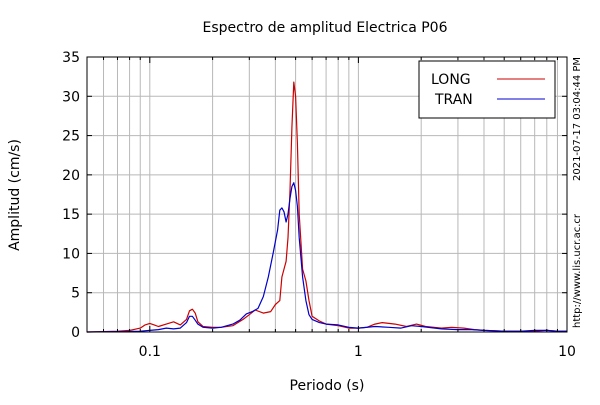 The image size is (600, 405). Describe the element at coordinates (325, 28) in the screenshot. I see `chart-title: Espectro de amplitud Electrica P06` at that location.